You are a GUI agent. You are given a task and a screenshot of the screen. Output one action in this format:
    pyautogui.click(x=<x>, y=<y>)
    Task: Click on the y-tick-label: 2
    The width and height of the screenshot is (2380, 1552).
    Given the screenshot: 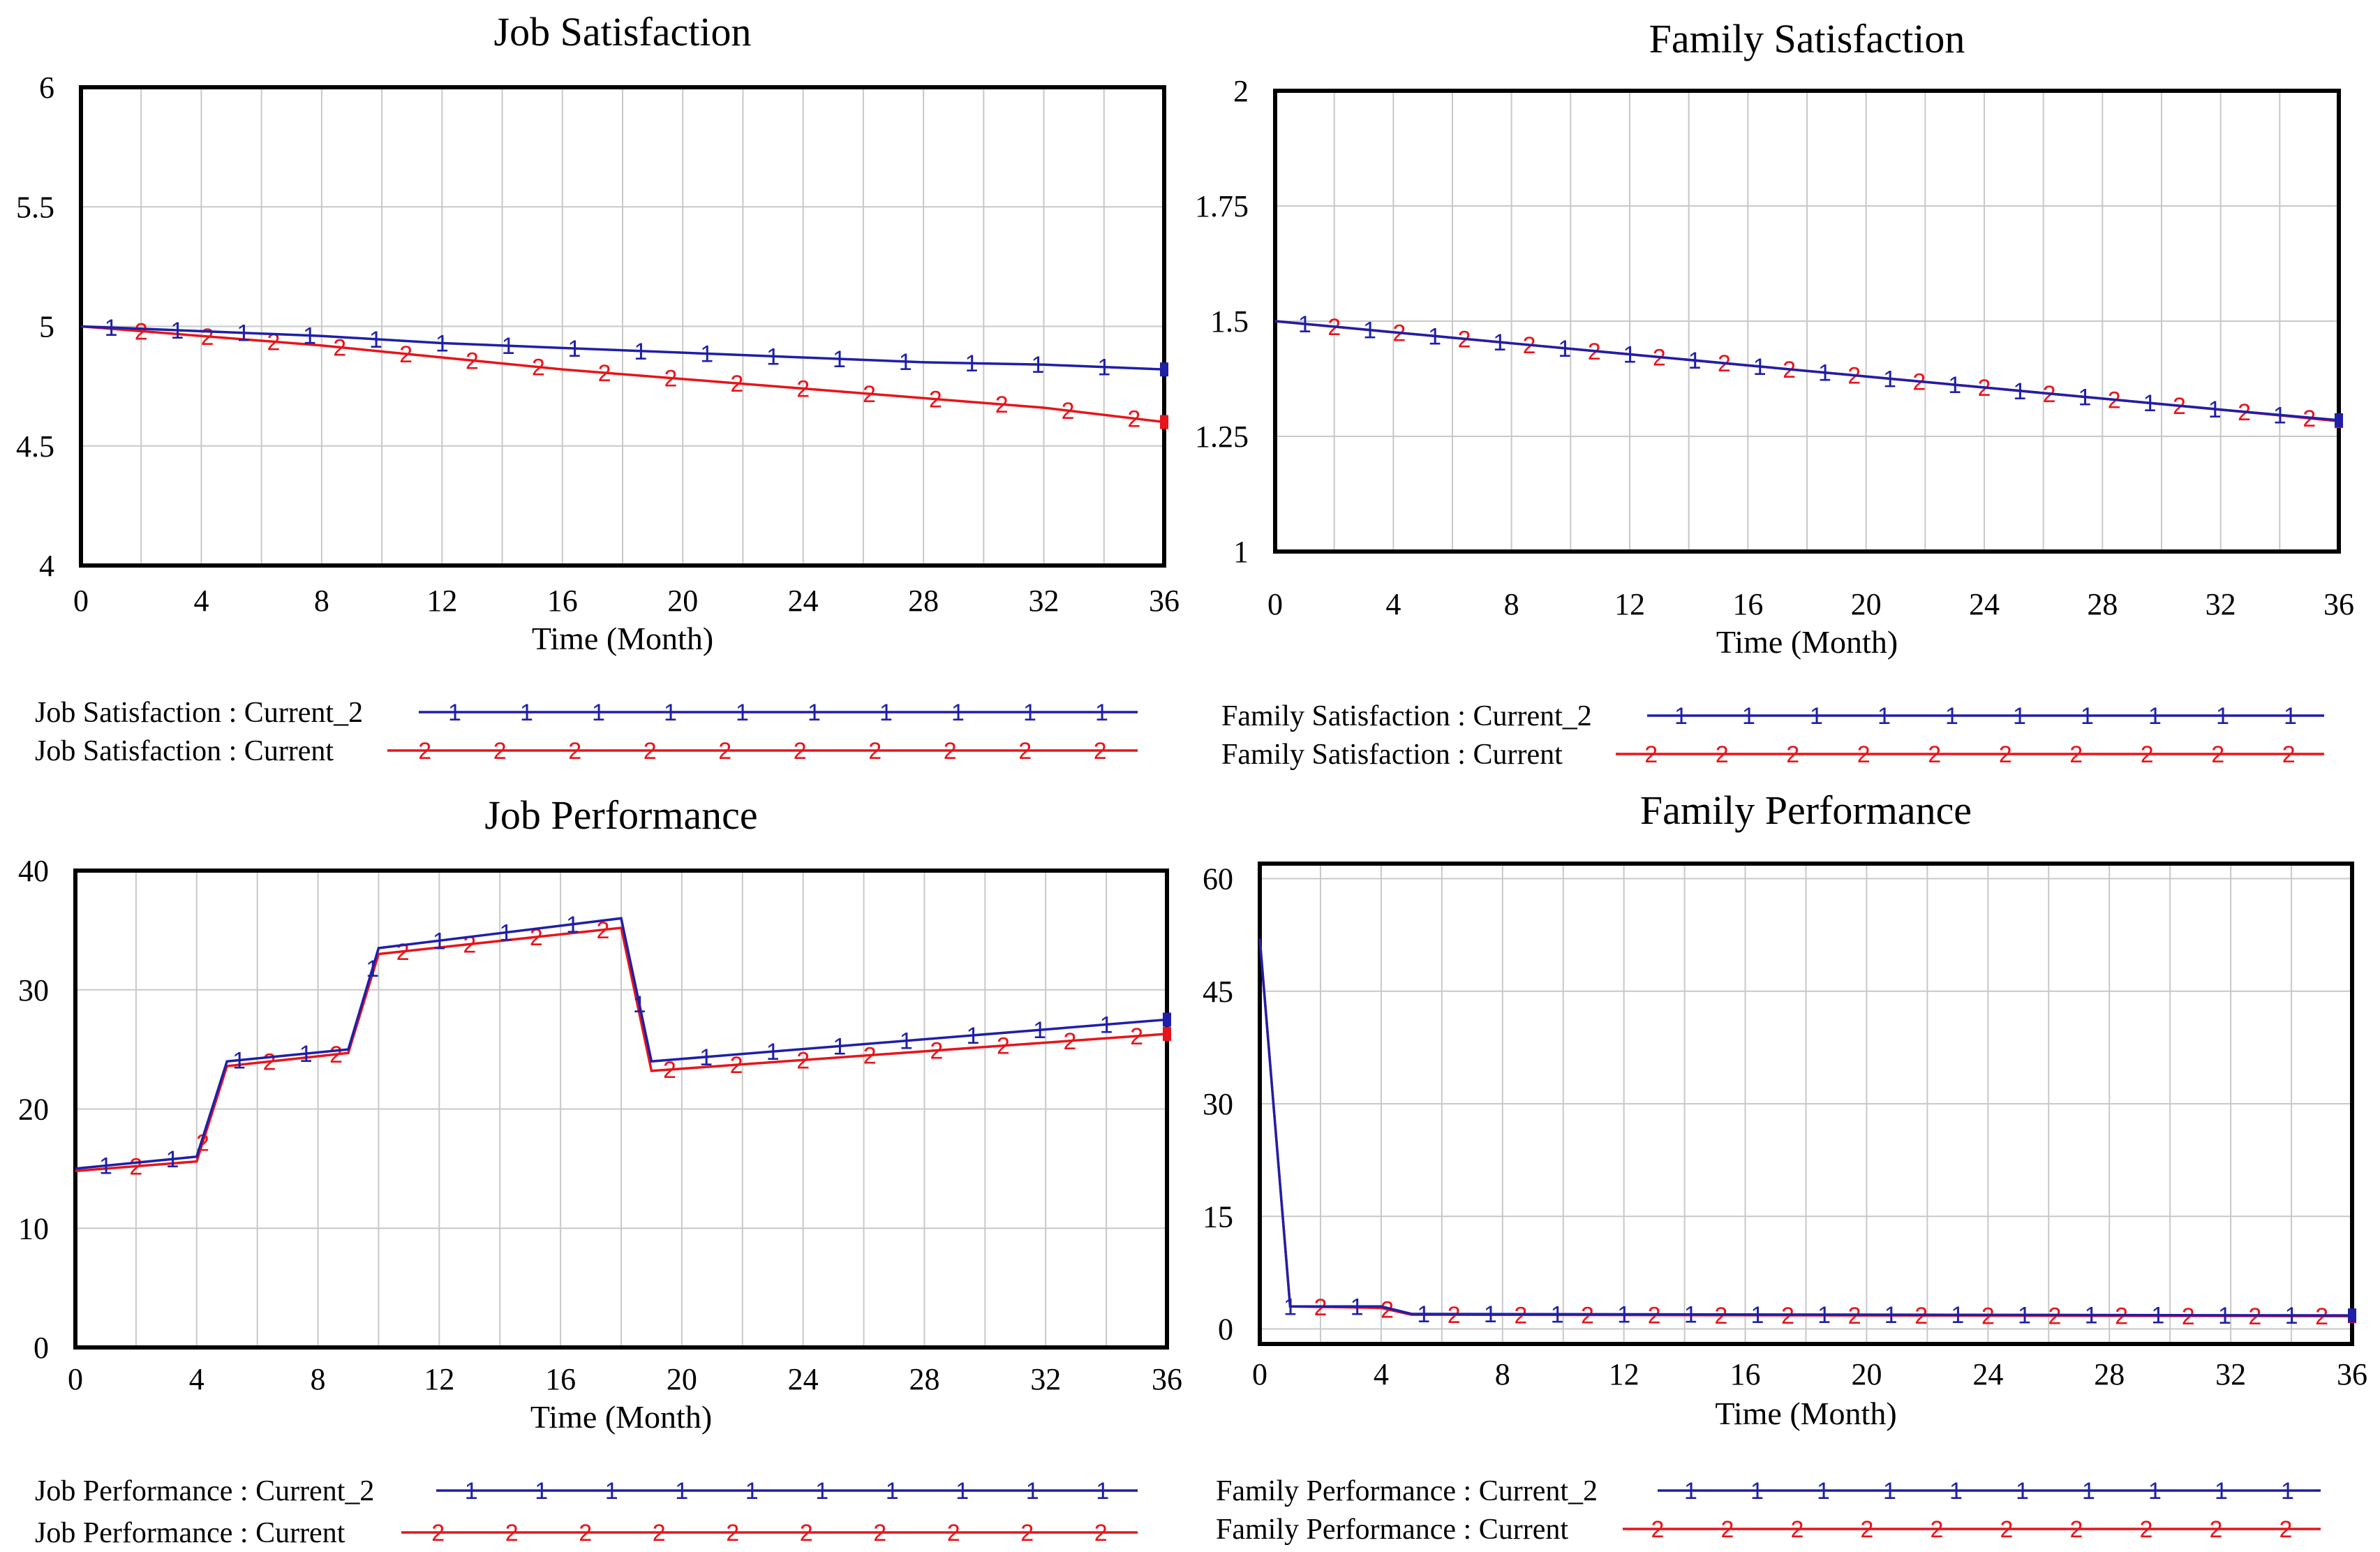 What is the action you would take?
    pyautogui.click(x=1241, y=91)
    